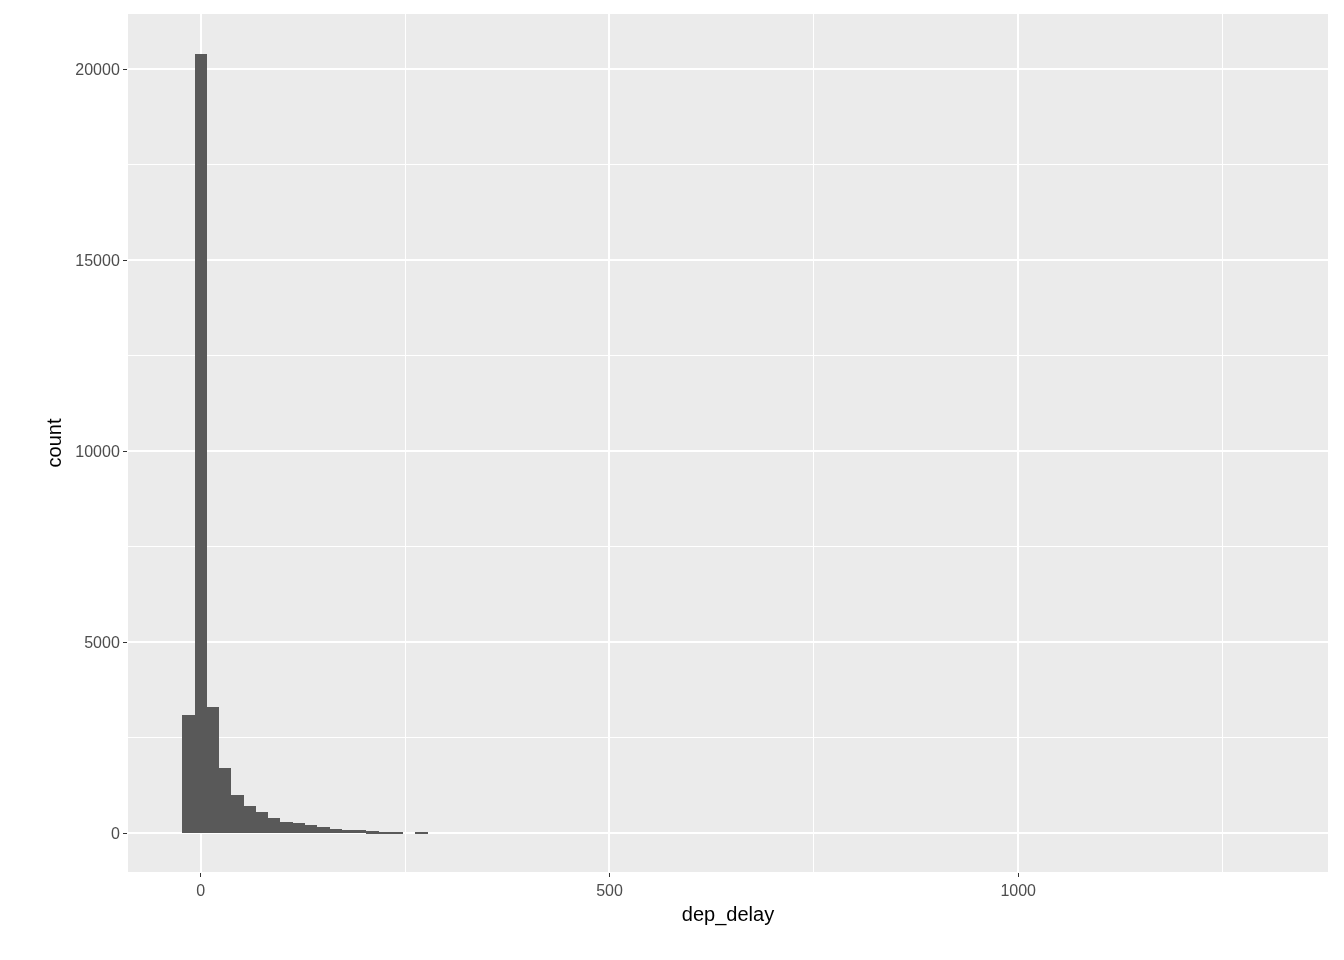 This screenshot has width=1344, height=960. I want to click on x-tick-label: 500, so click(609, 891).